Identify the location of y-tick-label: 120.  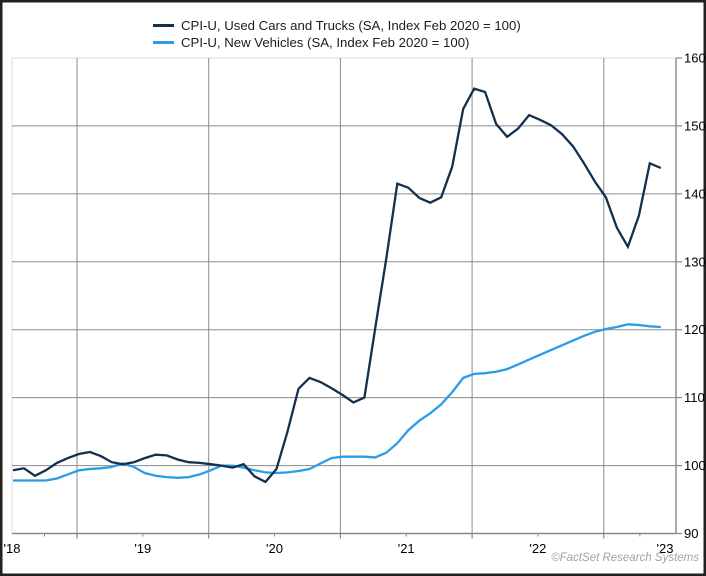
(695, 329).